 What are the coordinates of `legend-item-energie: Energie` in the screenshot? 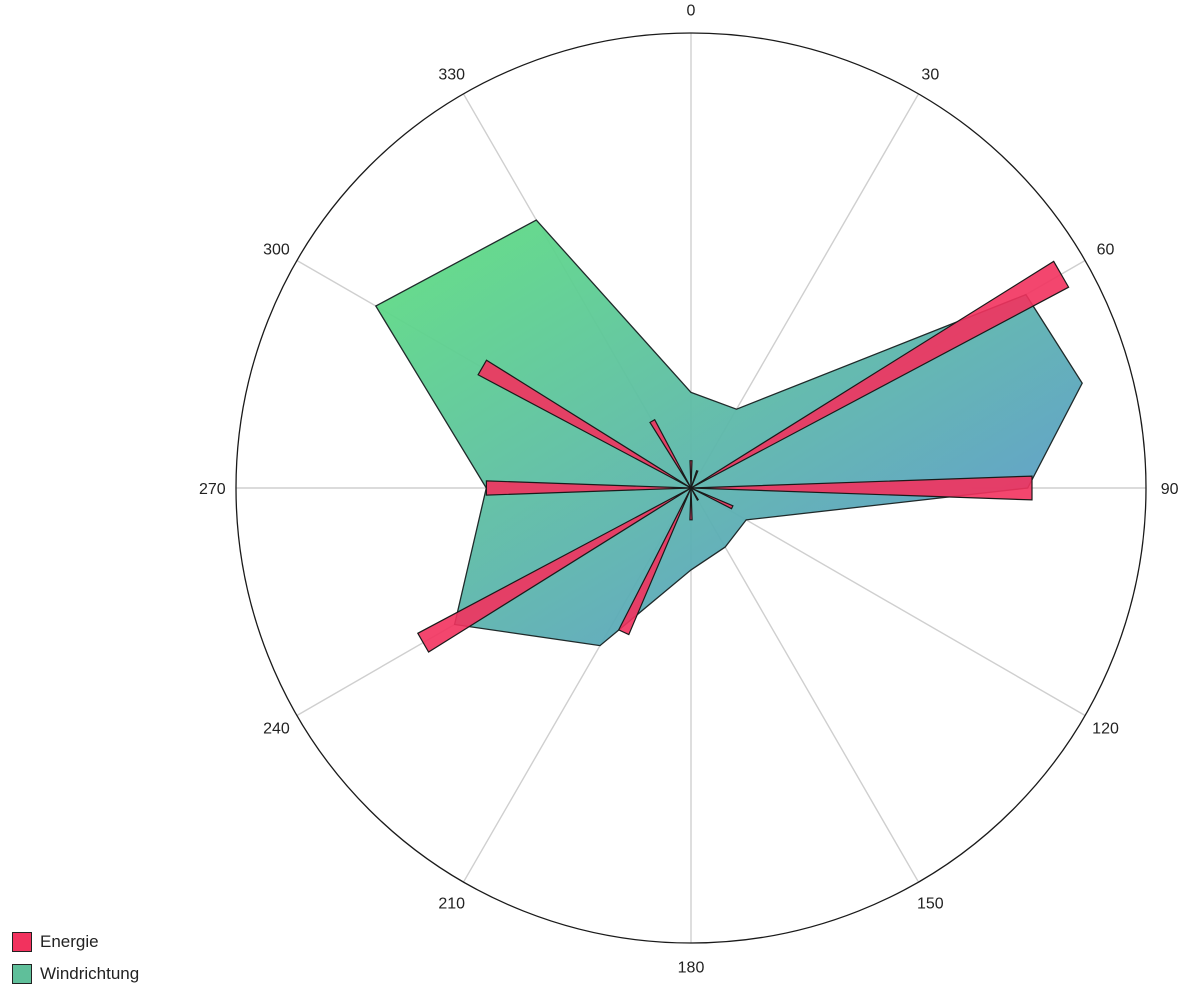 It's located at (75, 942).